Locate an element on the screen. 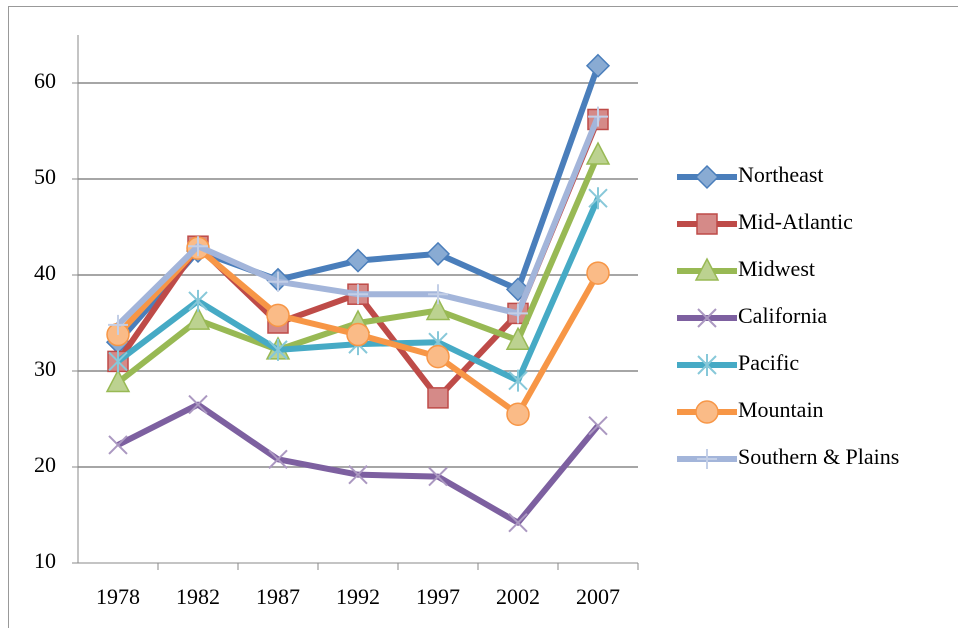  x-tick-label: 1992 is located at coordinates (358, 596).